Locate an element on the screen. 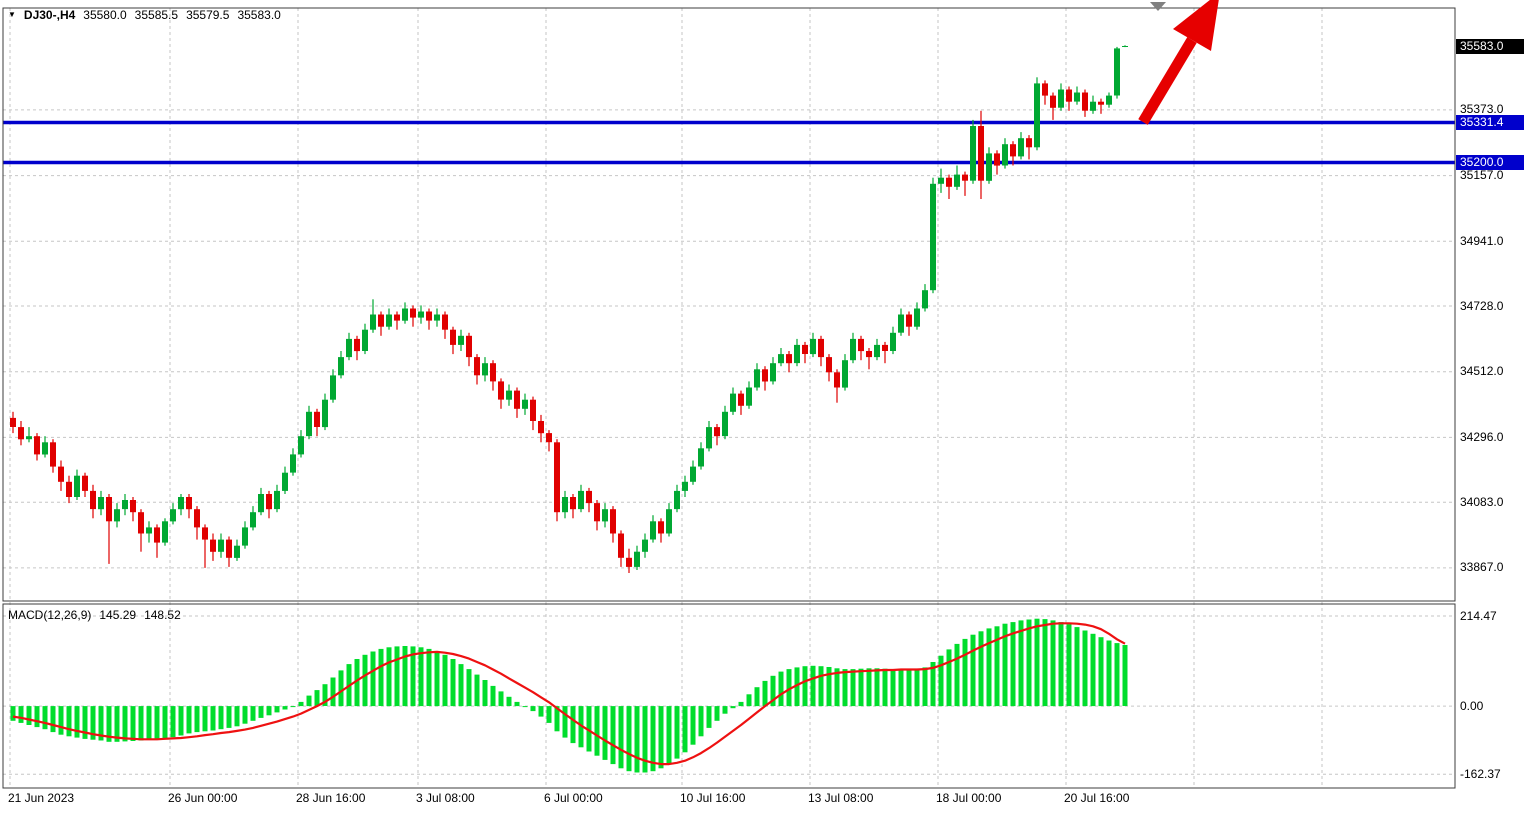 The height and width of the screenshot is (813, 1526). time-tick-label: 26 Jun 00:00 is located at coordinates (203, 798).